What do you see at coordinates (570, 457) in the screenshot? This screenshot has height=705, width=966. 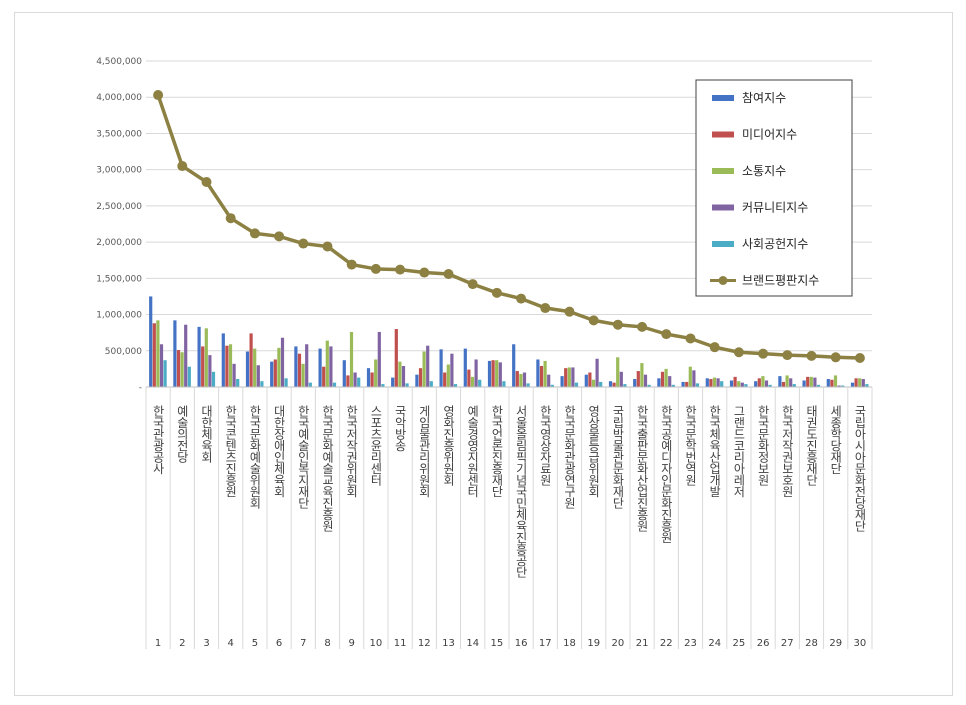 I see `category-label: 한국문화관광연구원` at bounding box center [570, 457].